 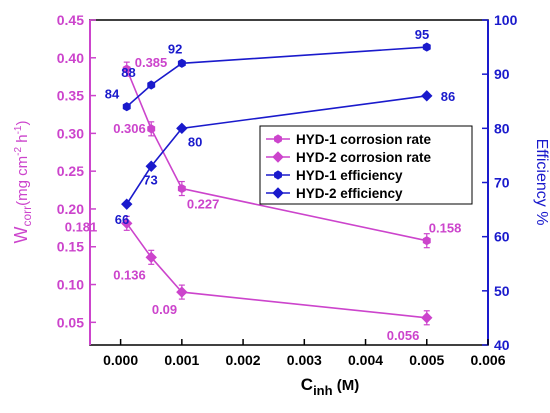 What do you see at coordinates (129, 274) in the screenshot?
I see `data-label: 0.136` at bounding box center [129, 274].